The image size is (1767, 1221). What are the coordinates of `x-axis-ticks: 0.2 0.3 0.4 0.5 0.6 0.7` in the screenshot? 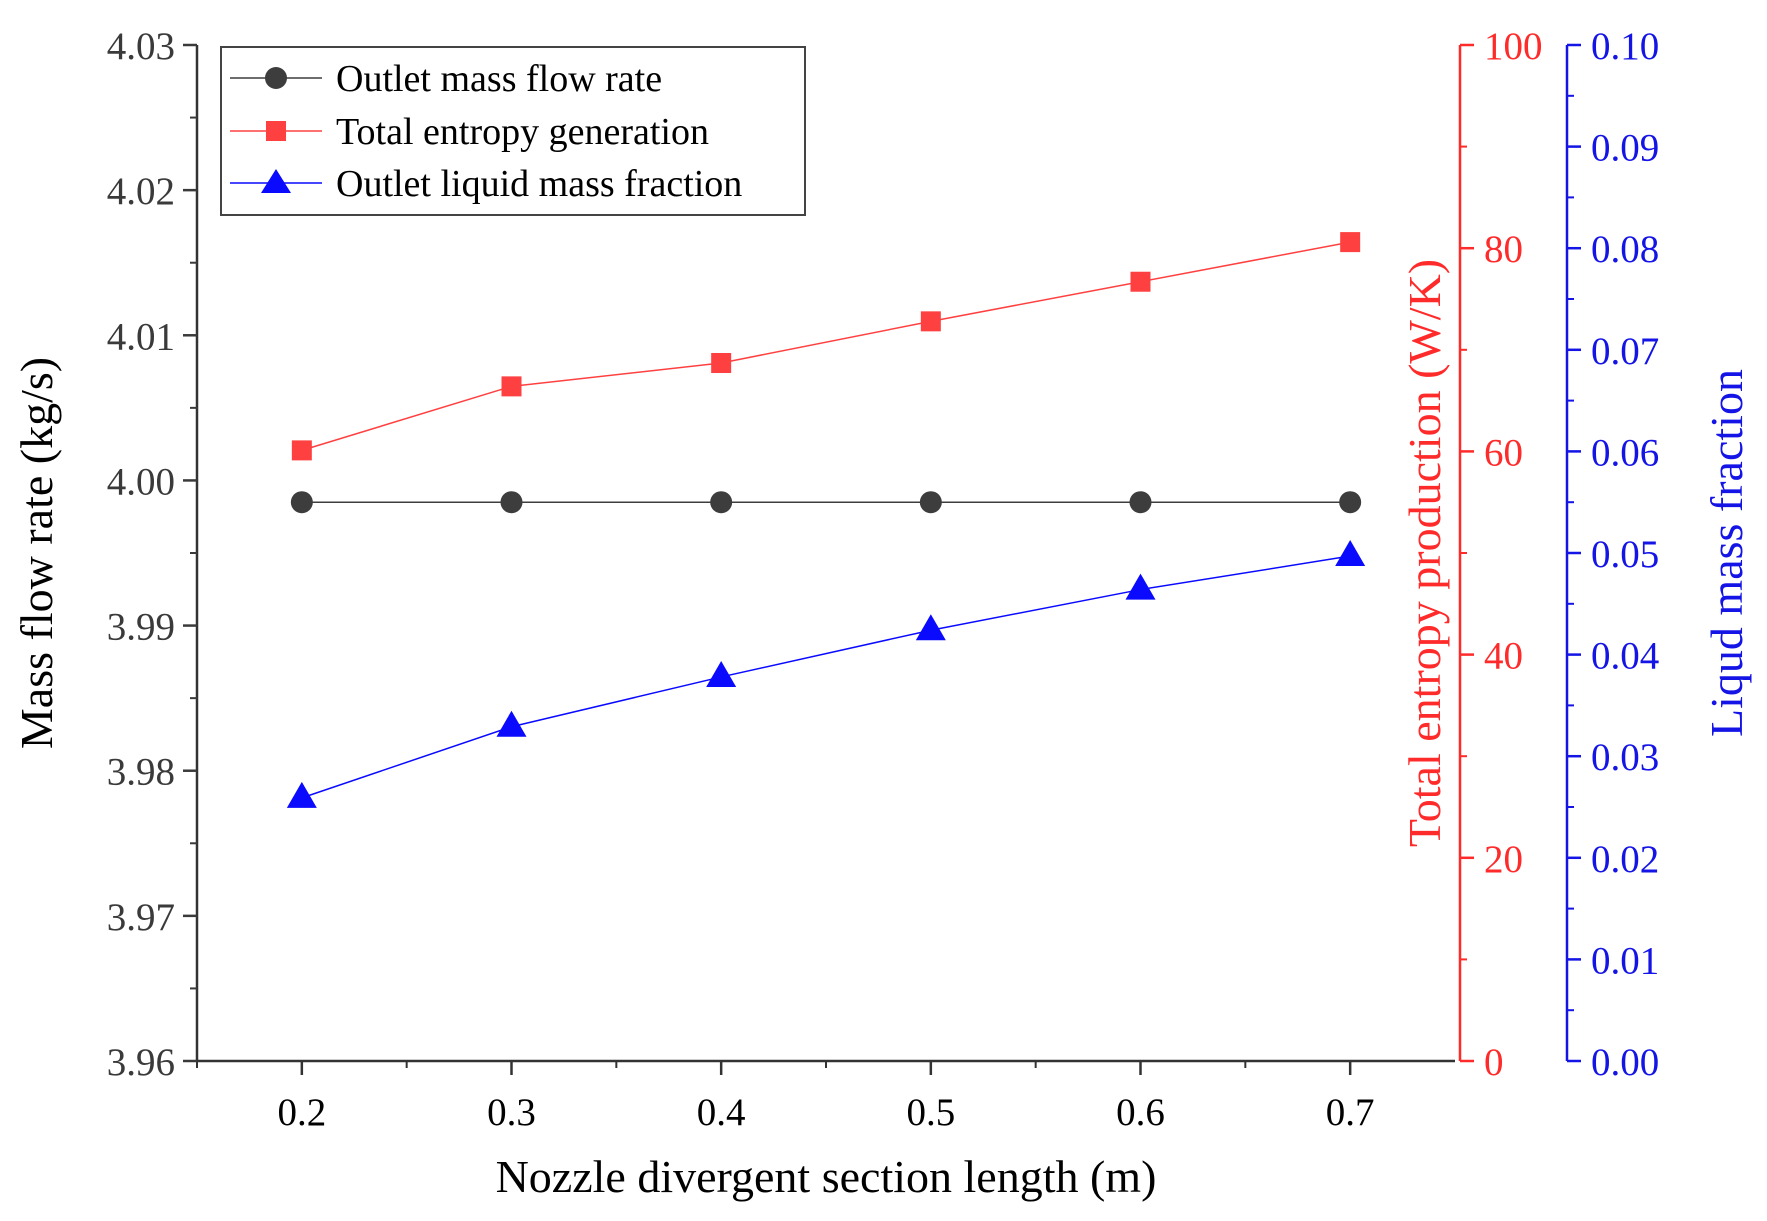 It's located at (785, 1097).